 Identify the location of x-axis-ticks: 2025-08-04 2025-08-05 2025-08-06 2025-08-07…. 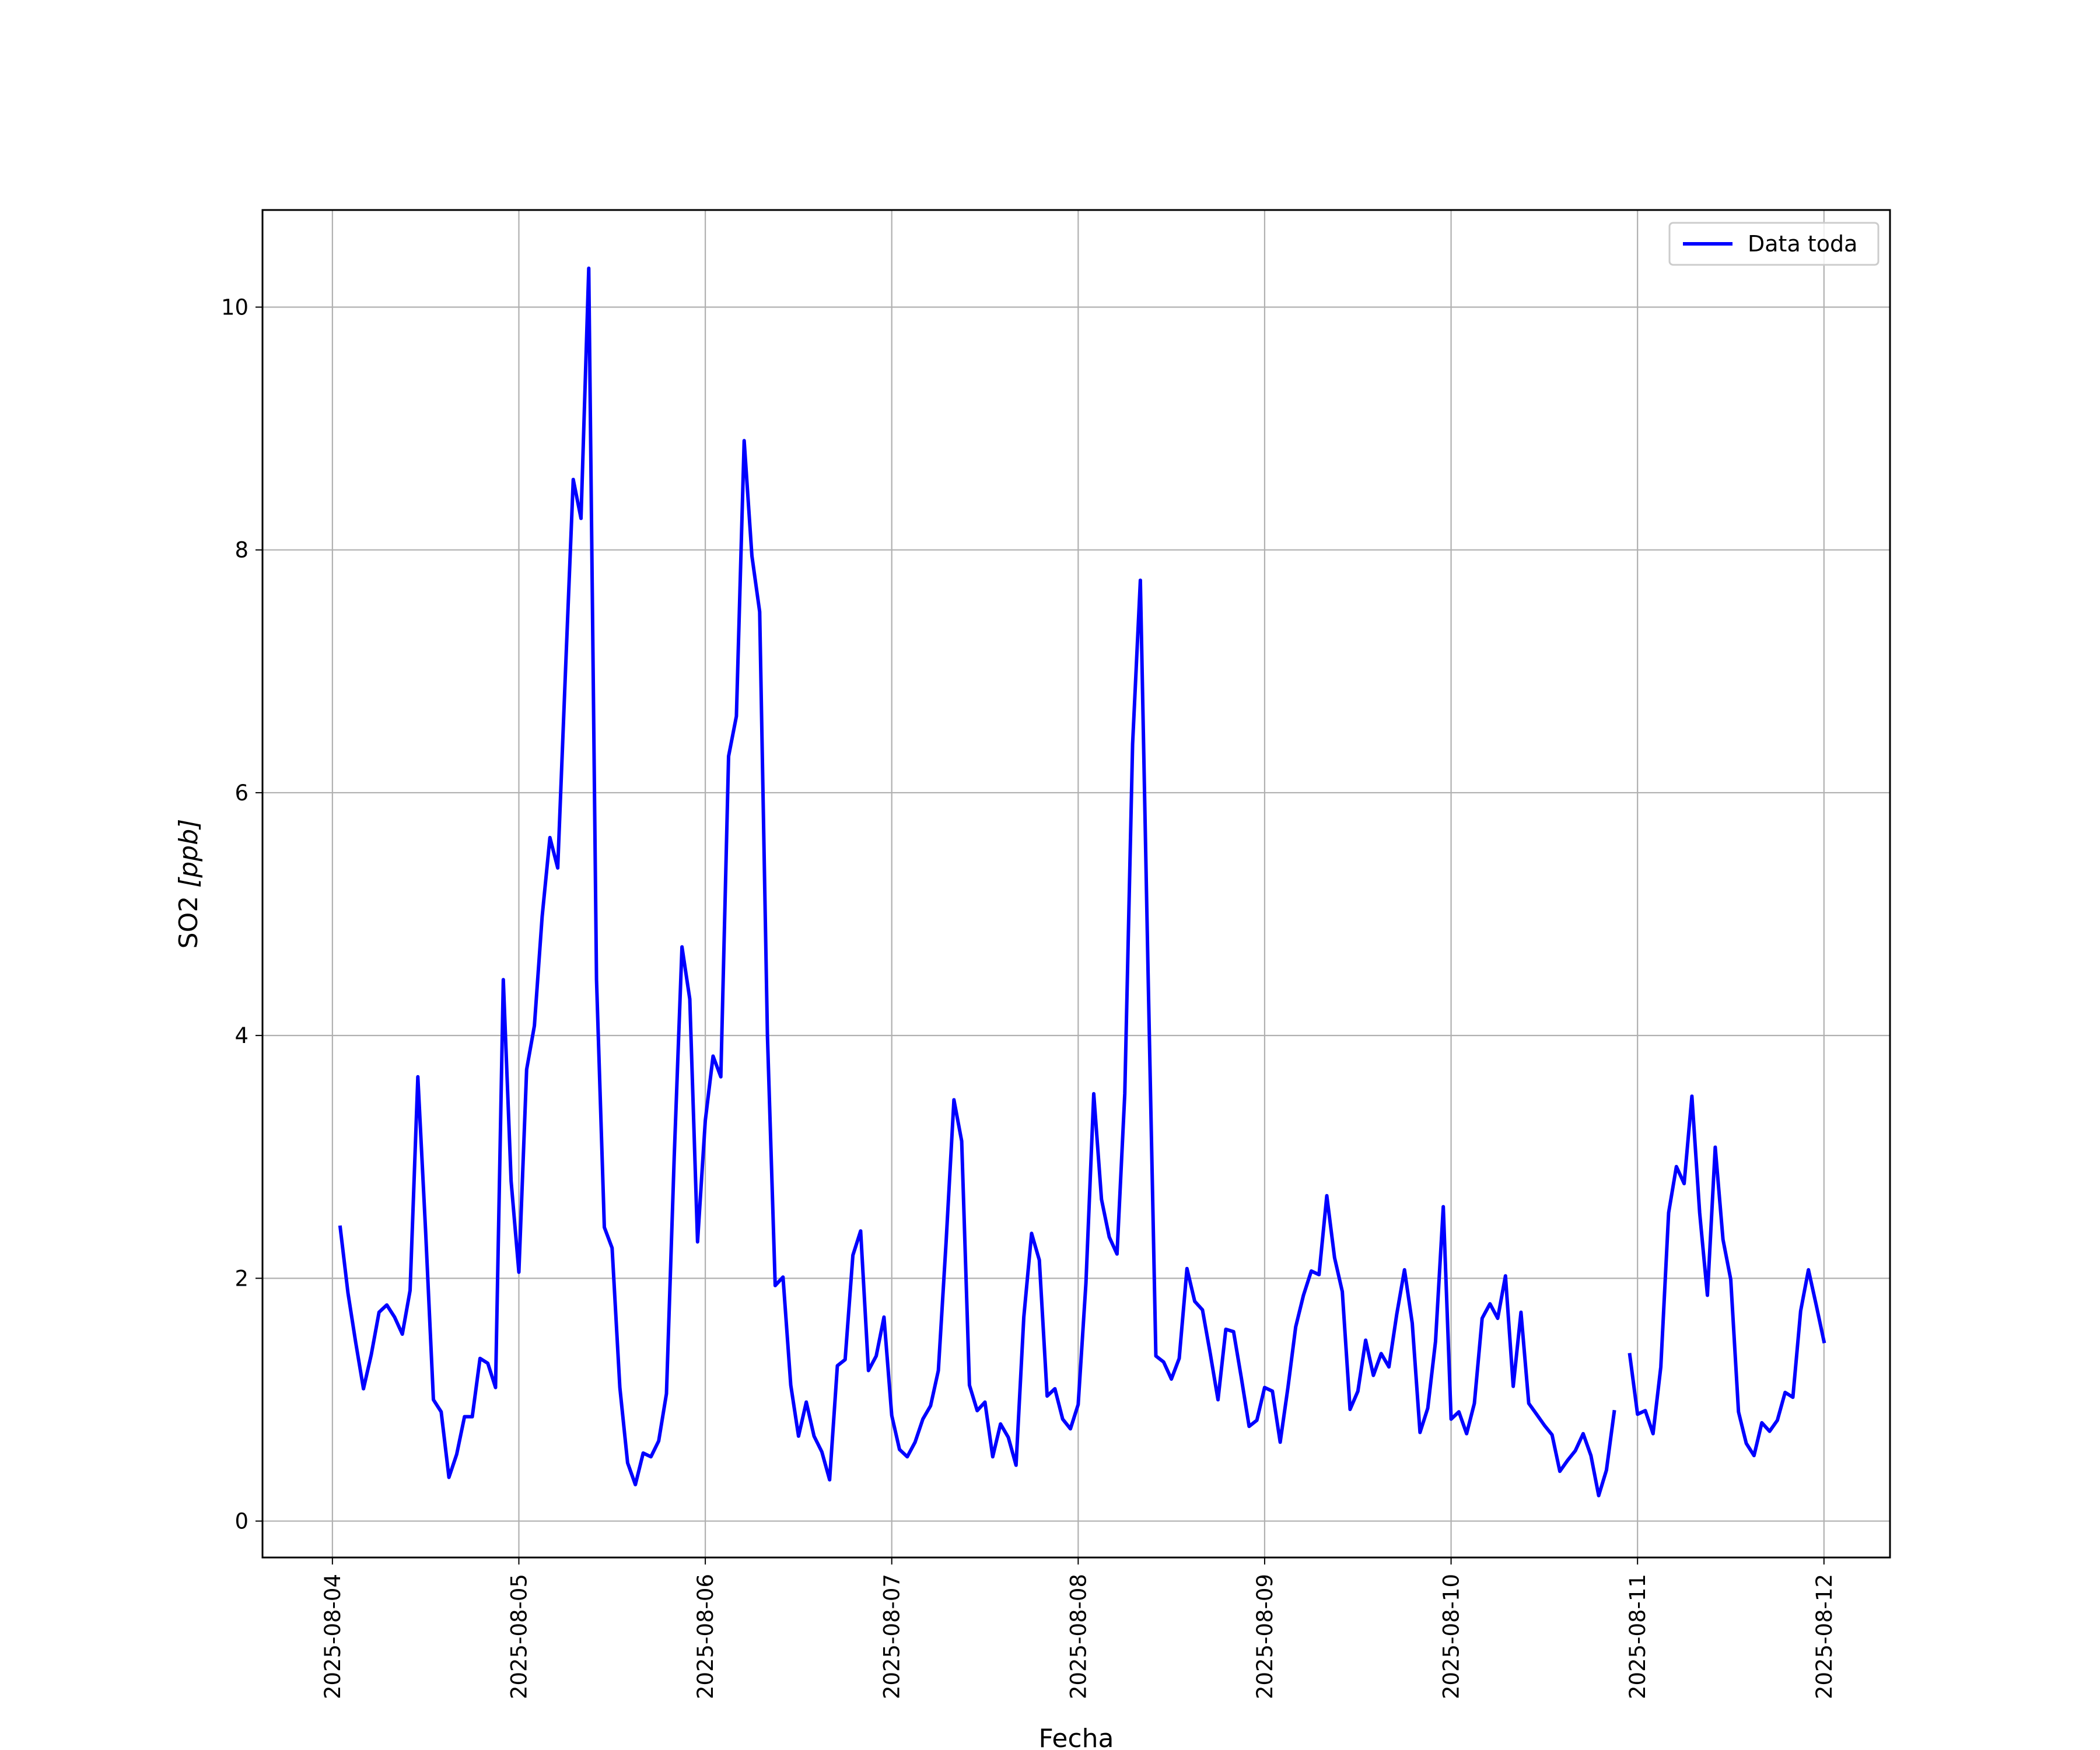
(1078, 1629).